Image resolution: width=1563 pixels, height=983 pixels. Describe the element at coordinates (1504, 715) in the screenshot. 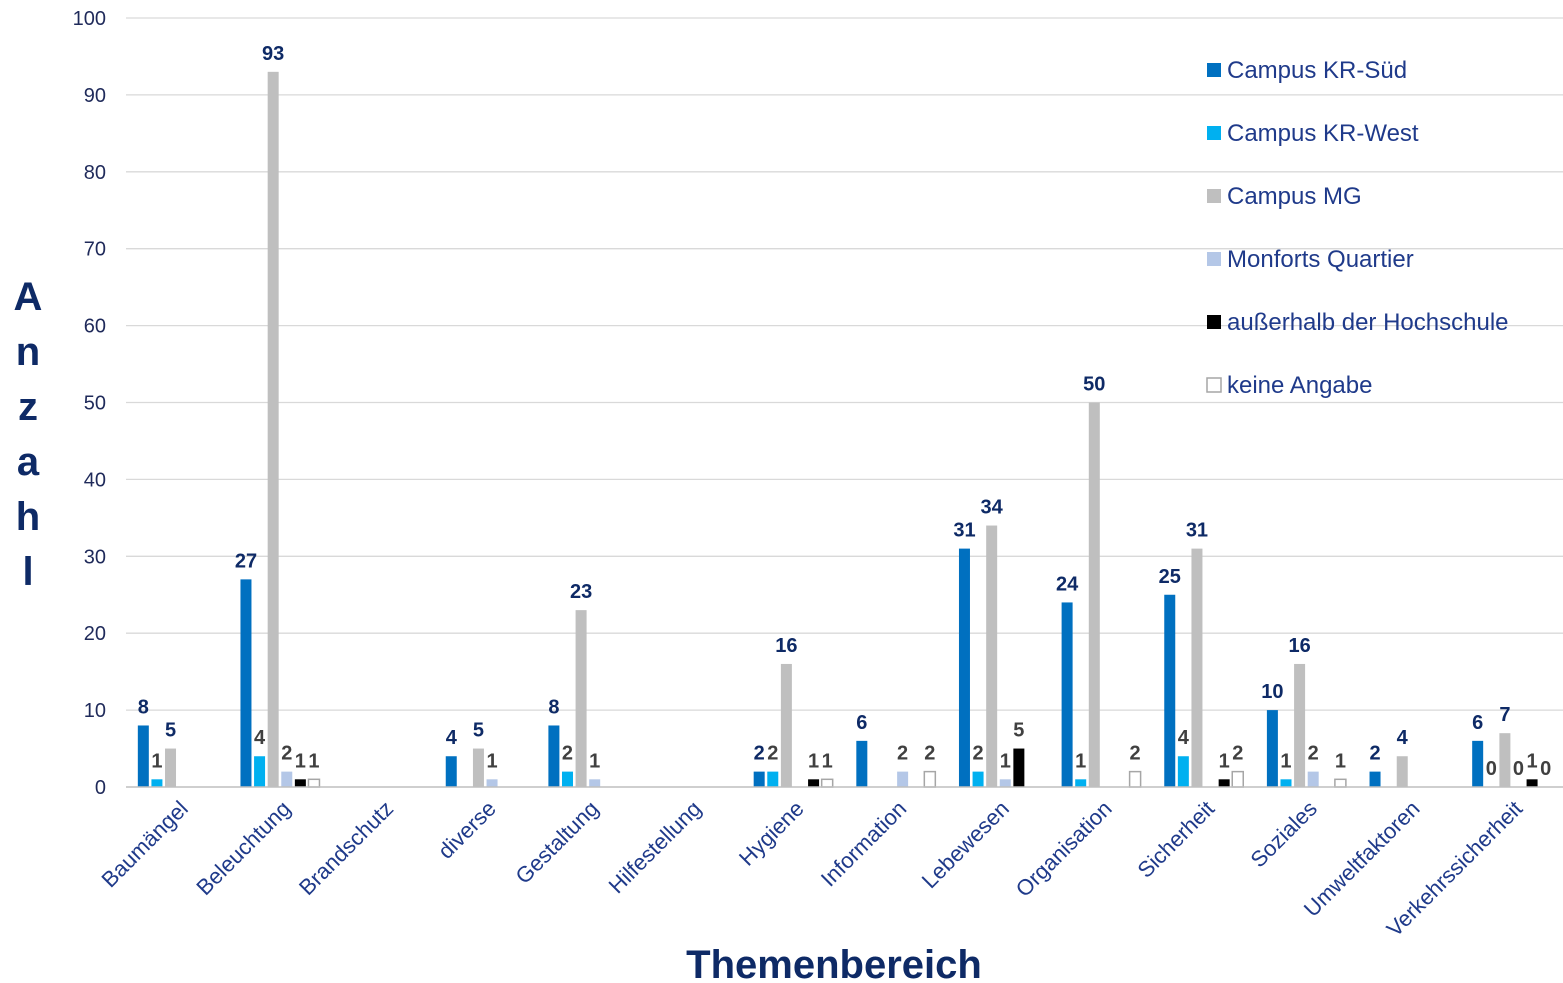

I see `data-label: 7` at that location.